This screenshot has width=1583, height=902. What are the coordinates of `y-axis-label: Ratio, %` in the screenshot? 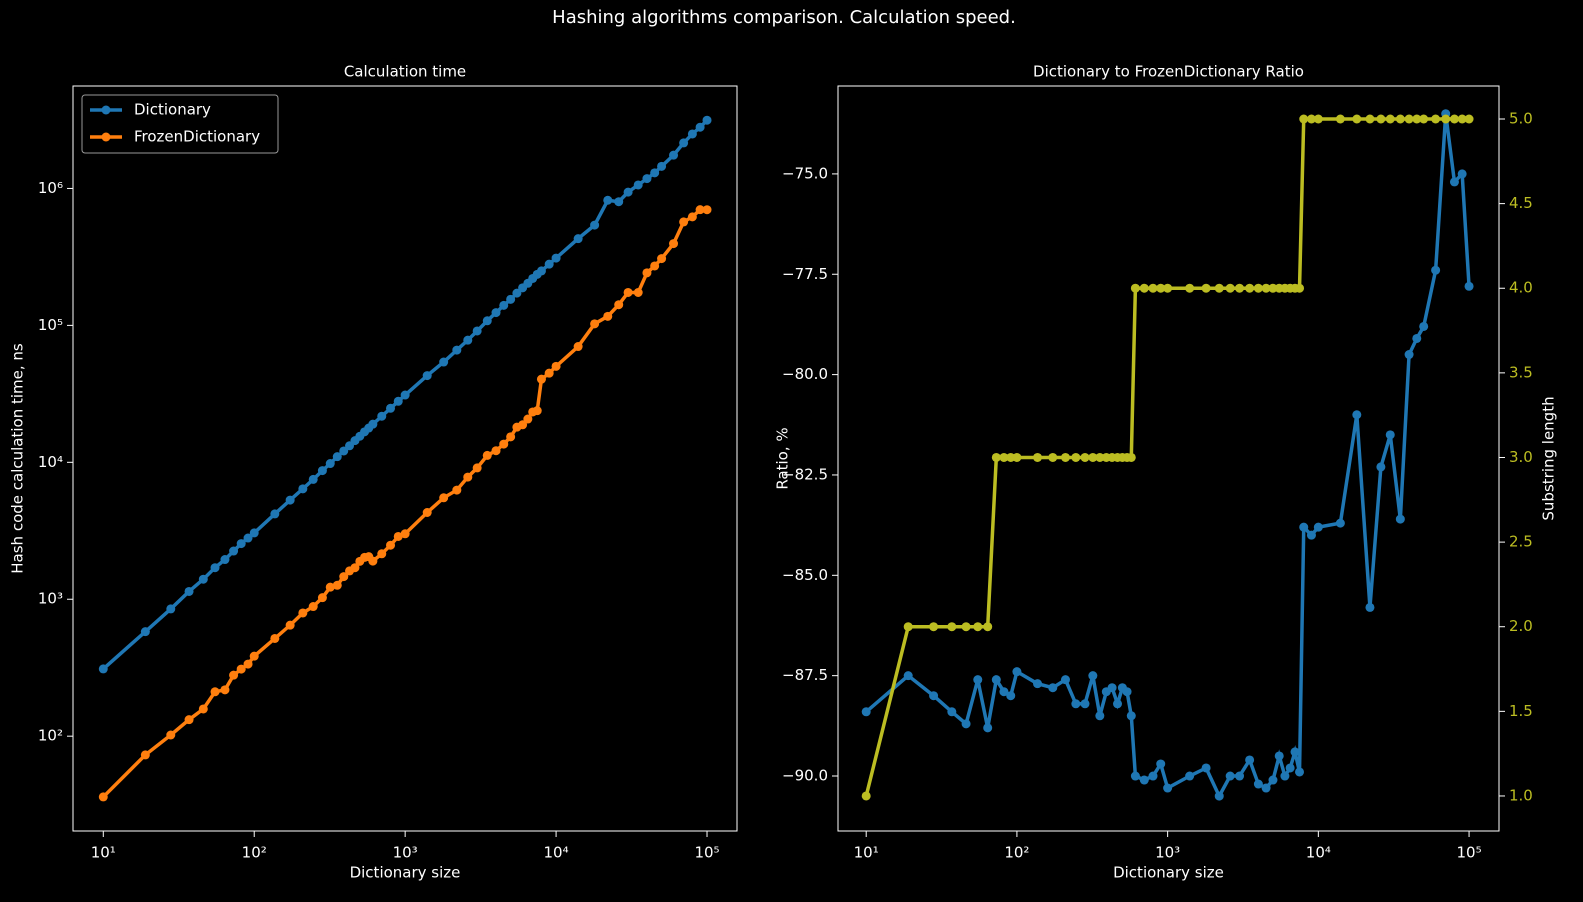 It's located at (783, 458).